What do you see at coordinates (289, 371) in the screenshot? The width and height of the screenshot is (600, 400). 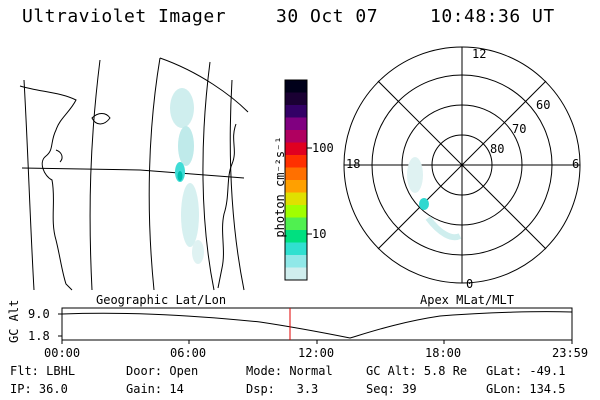 I see `mode-field: Mode: Normal` at bounding box center [289, 371].